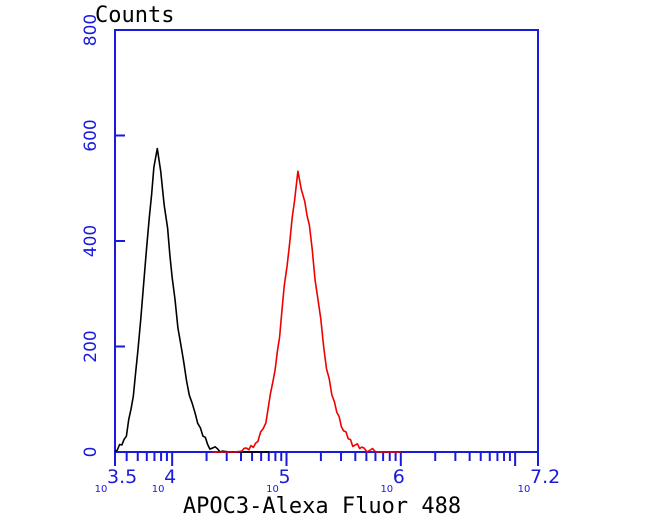 This screenshot has width=650, height=521. Describe the element at coordinates (91, 452) in the screenshot. I see `y-tick-label: 0` at that location.